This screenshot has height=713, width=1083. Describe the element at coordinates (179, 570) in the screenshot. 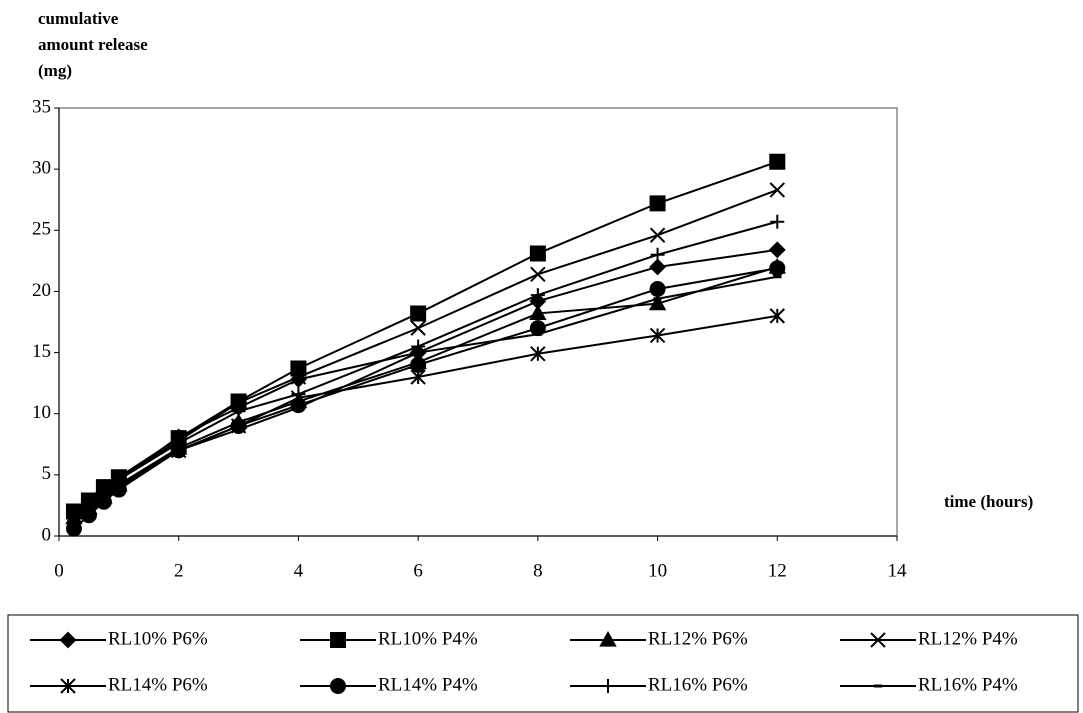

I see `x-tick-label: 2` at that location.